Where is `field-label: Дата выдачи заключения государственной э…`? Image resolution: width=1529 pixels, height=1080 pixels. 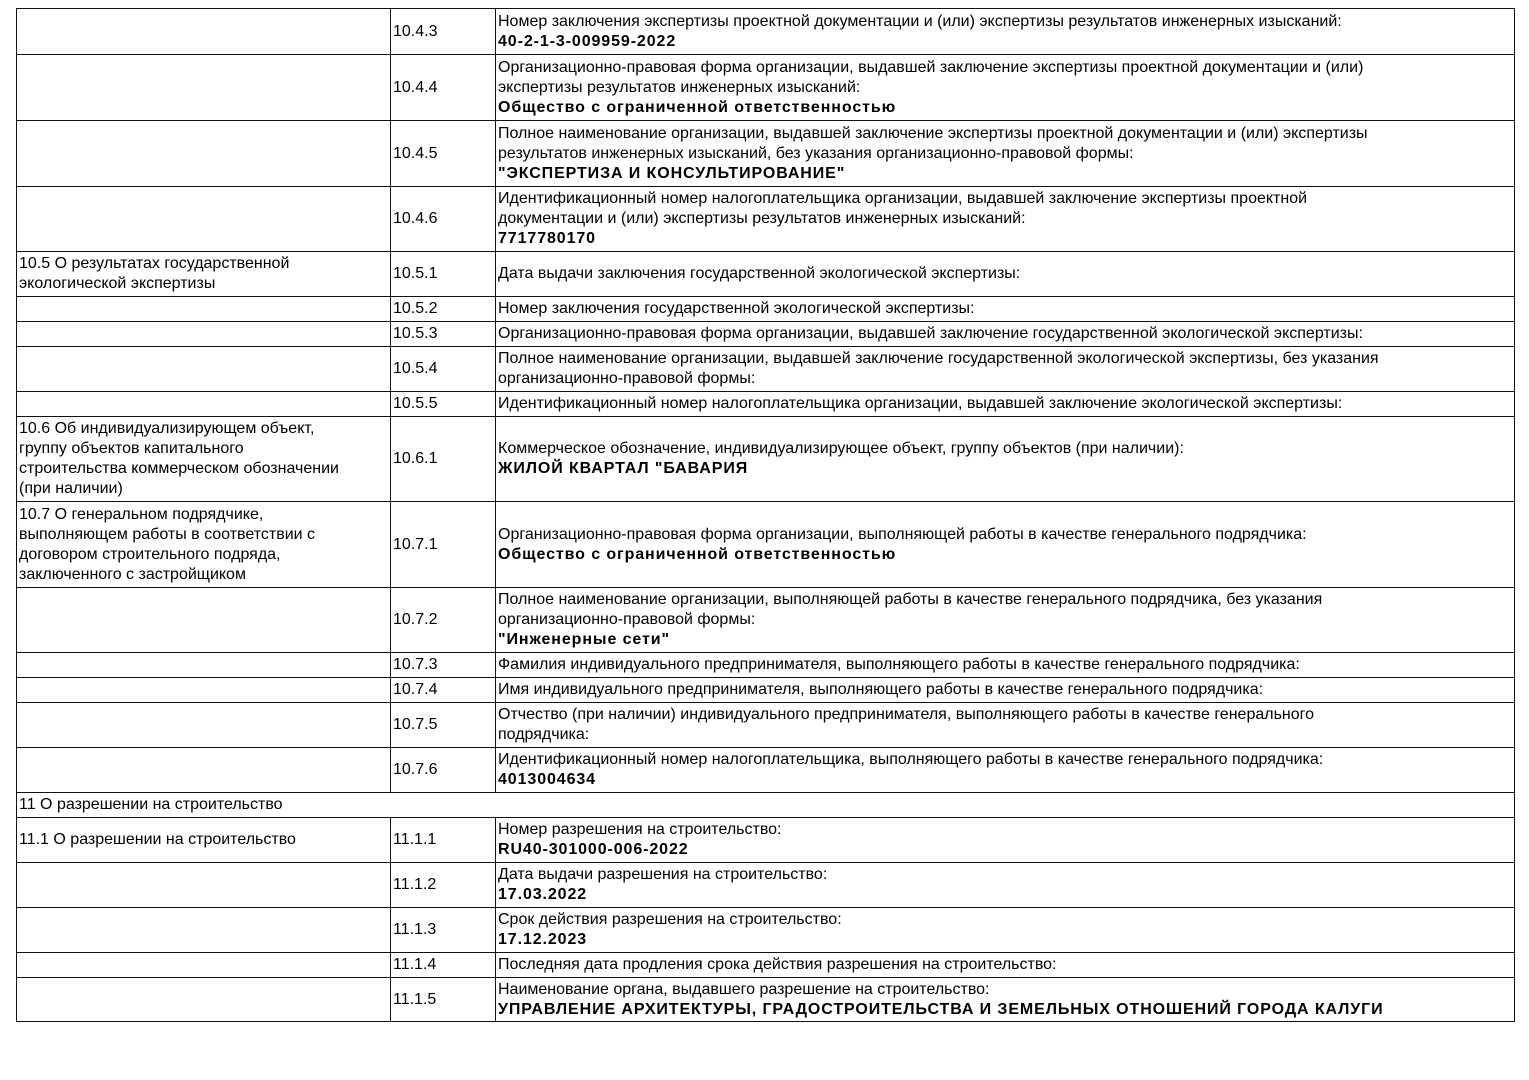
field-label: Дата выдачи заключения государственной э… is located at coordinates (759, 273).